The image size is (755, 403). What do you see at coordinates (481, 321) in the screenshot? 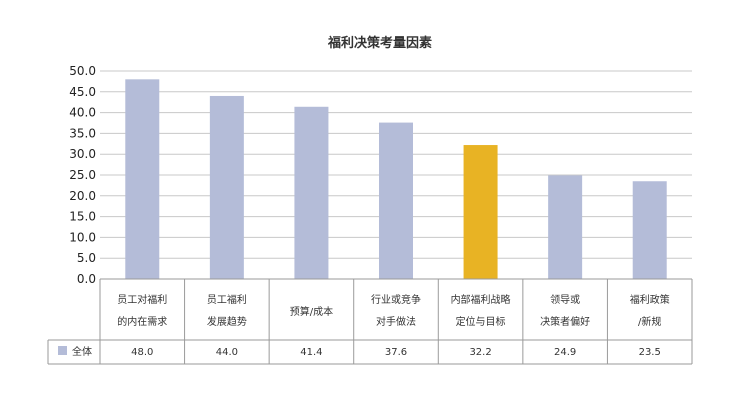
I see `category-label: 定位与目标` at bounding box center [481, 321].